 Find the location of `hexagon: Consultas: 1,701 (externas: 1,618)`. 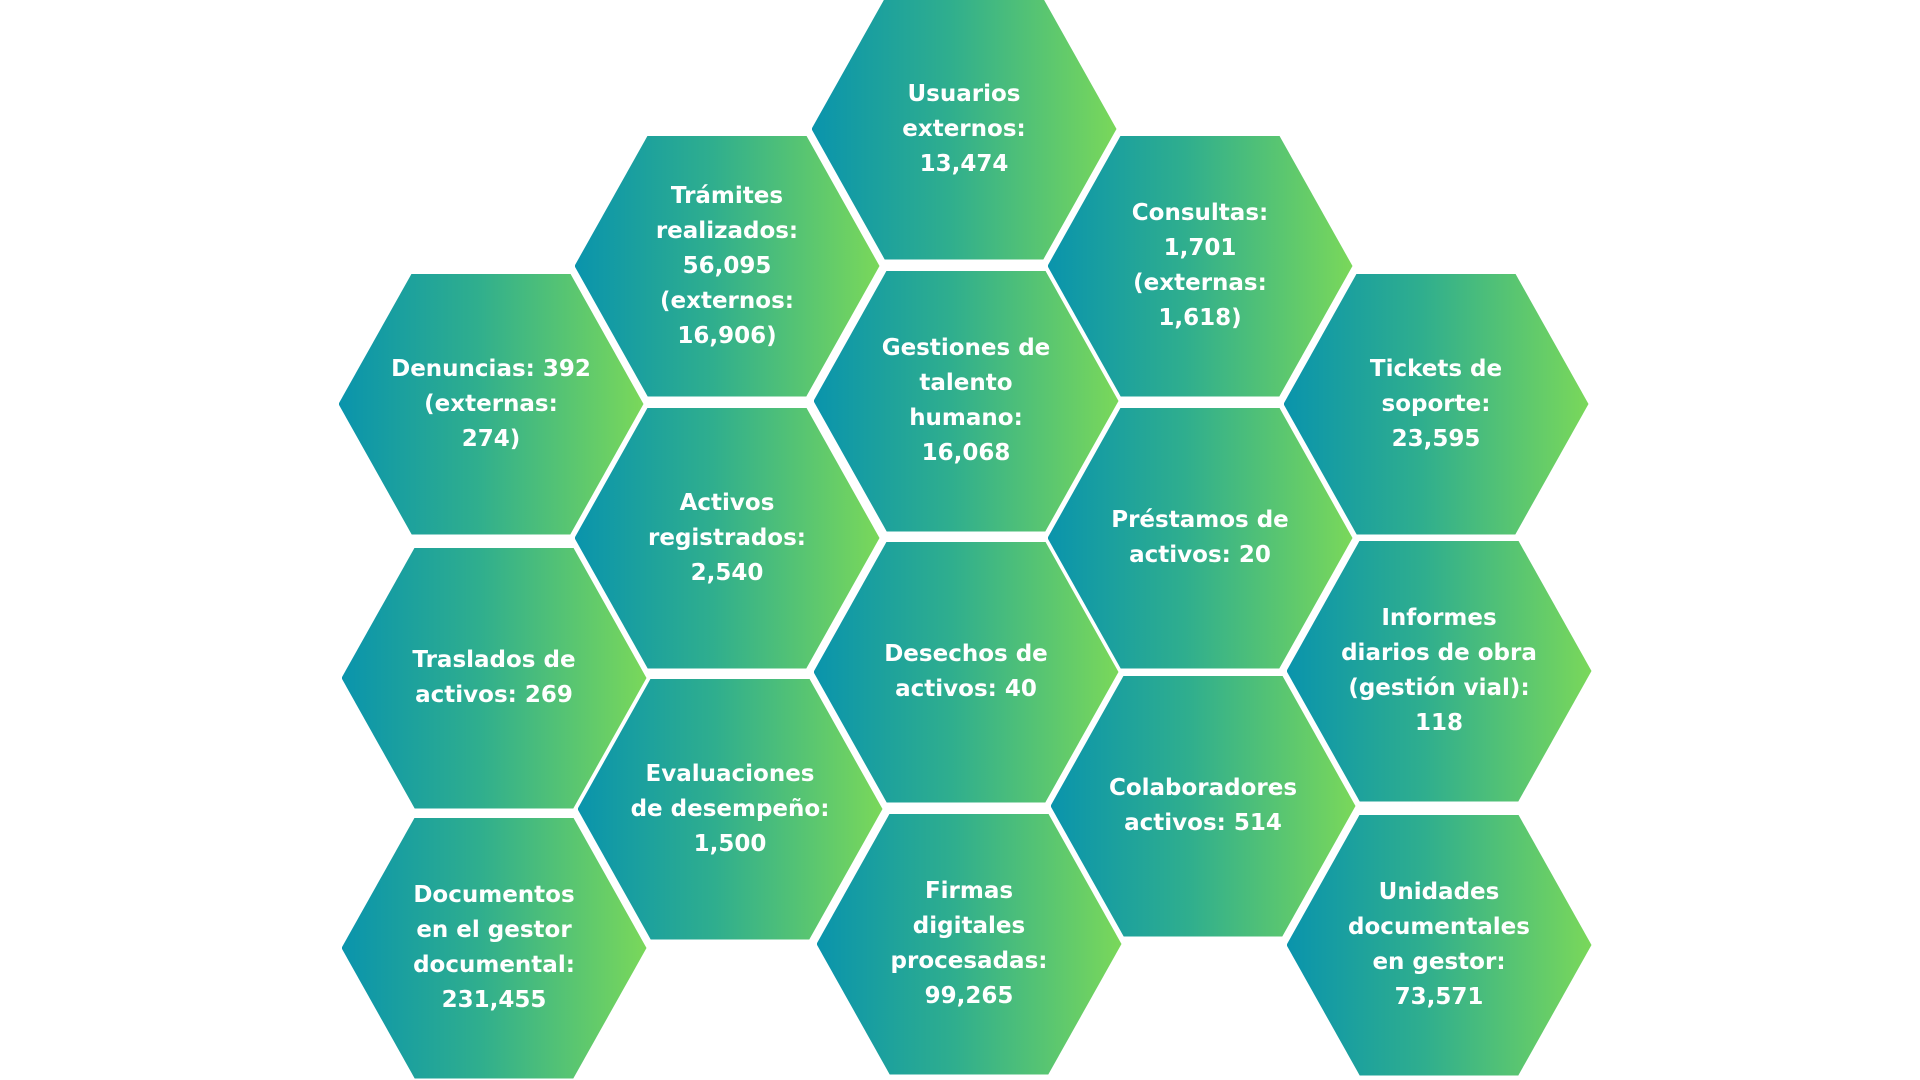

hexagon: Consultas: 1,701 (externas: 1,618) is located at coordinates (1200, 266).